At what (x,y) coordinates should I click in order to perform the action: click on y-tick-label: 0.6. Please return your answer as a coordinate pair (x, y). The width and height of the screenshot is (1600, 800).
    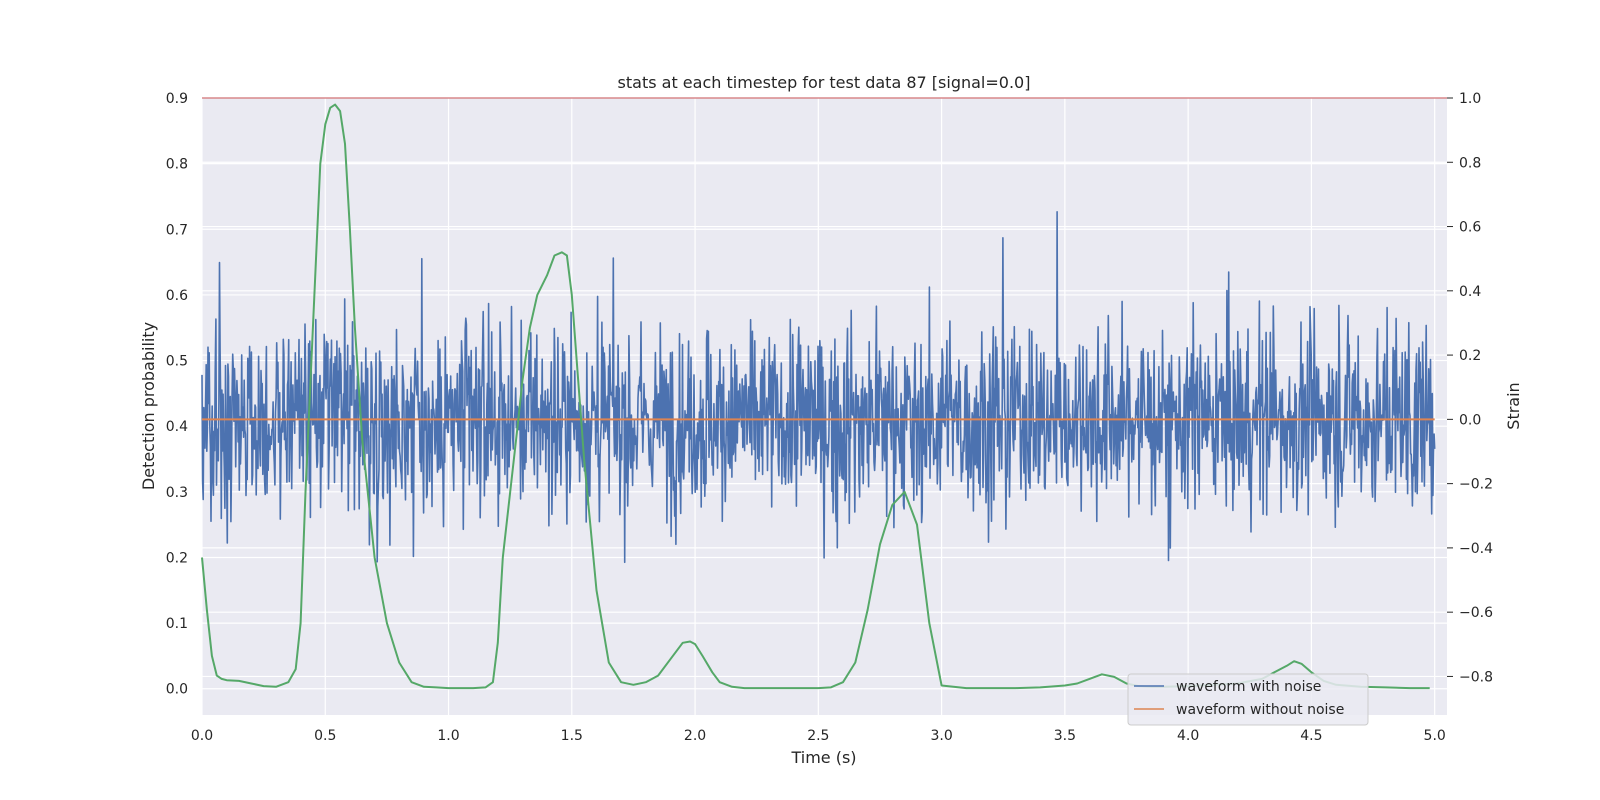
    Looking at the image, I should click on (177, 296).